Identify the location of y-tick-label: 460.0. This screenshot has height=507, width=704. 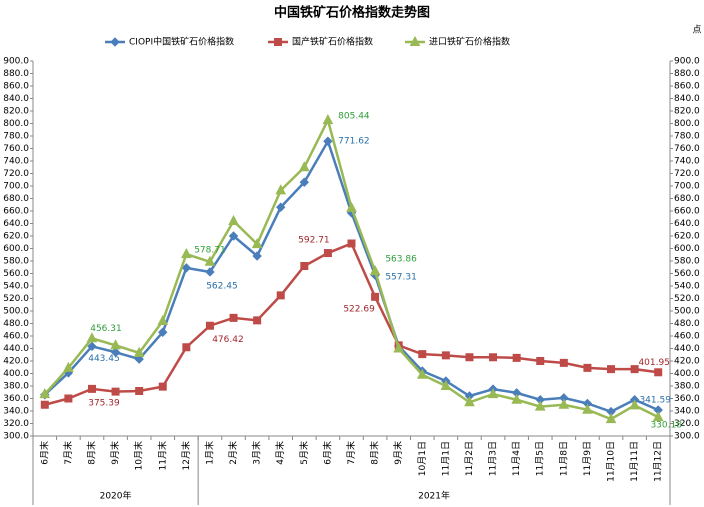
(16, 337).